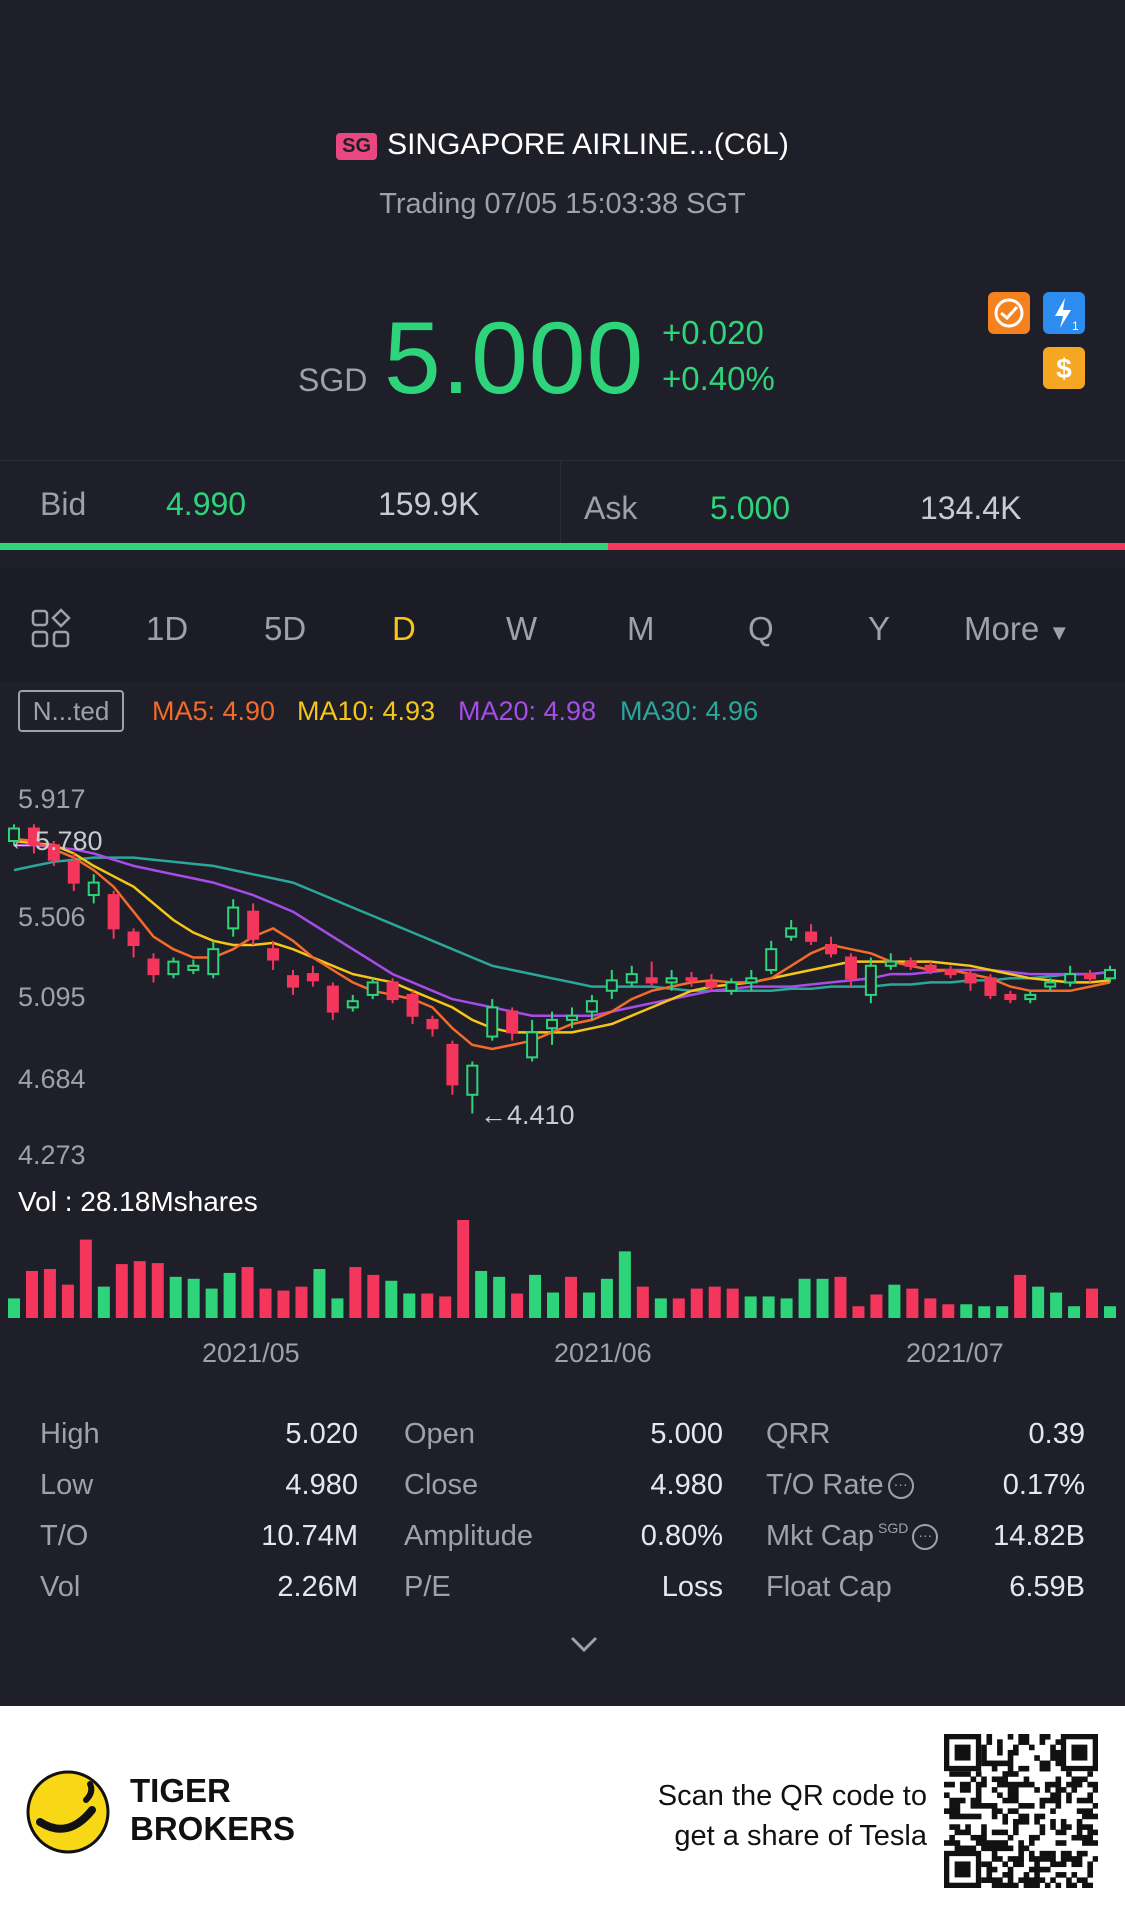 The width and height of the screenshot is (1125, 1918). Describe the element at coordinates (52, 1079) in the screenshot. I see `y-tick-label: 4.684` at that location.